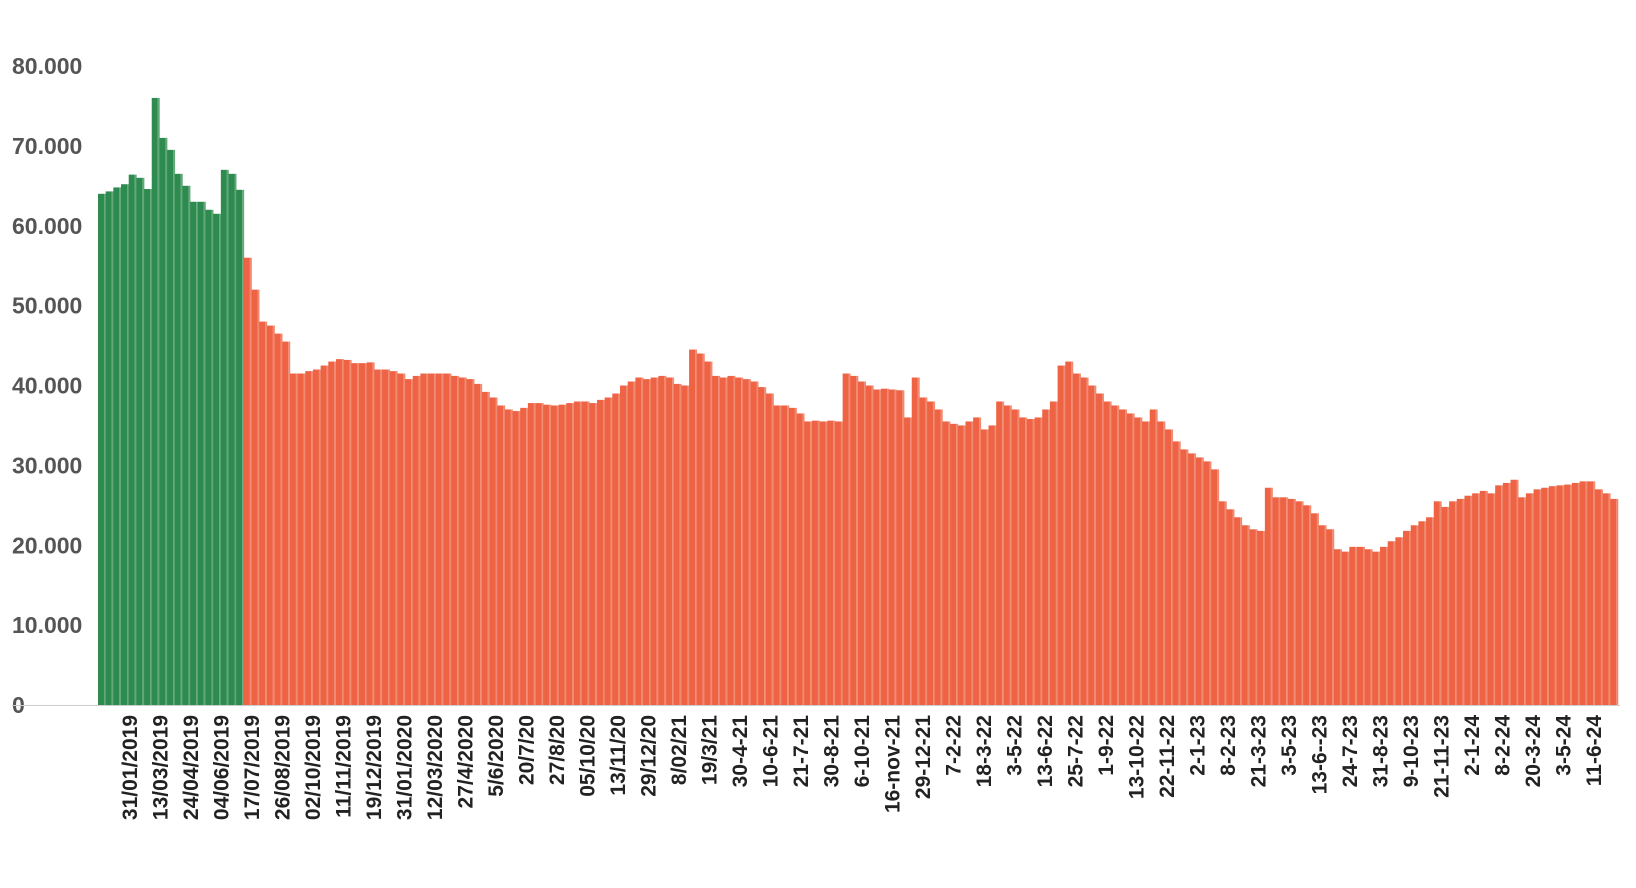 The width and height of the screenshot is (1636, 888). I want to click on x-tick-label: 3-5-22, so click(1015, 745).